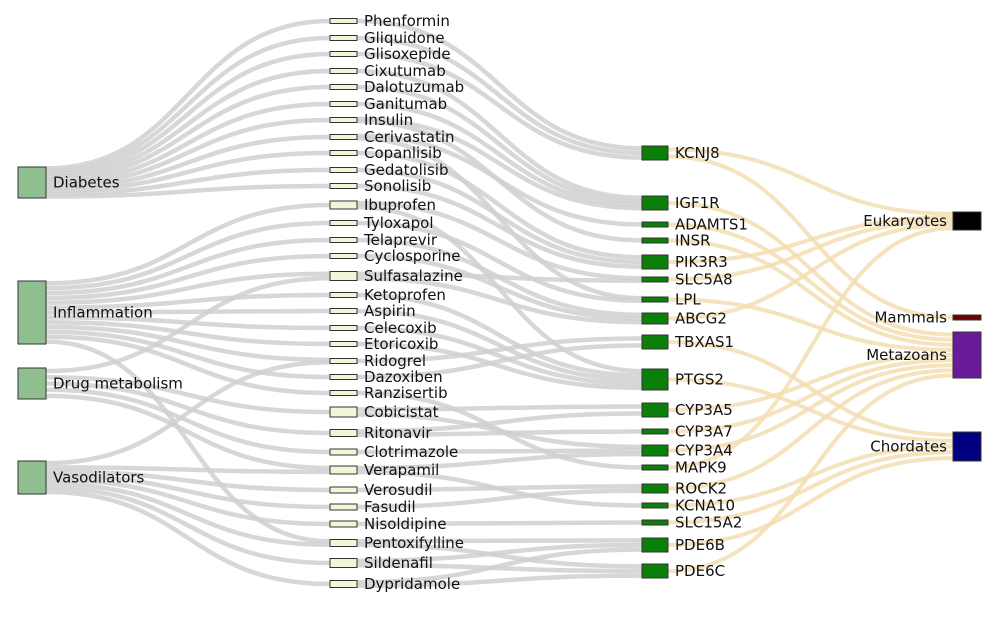  What do you see at coordinates (396, 87) in the screenshot?
I see `node-dalotuzumab: Dalotuzumab` at bounding box center [396, 87].